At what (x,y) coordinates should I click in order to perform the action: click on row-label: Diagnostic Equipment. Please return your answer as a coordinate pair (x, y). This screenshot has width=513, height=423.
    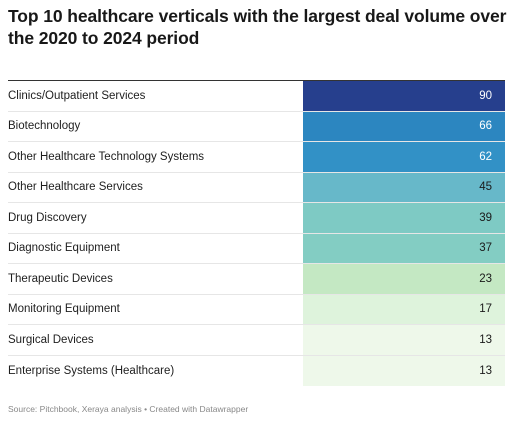
    Looking at the image, I should click on (64, 248).